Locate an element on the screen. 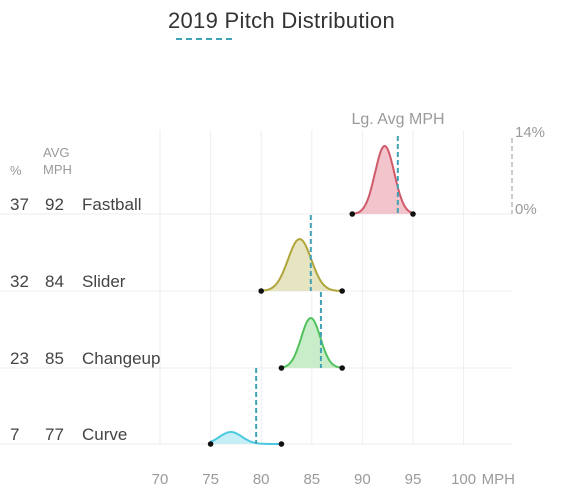  pitch-row-slider: 32 84 Slider is located at coordinates (177, 254).